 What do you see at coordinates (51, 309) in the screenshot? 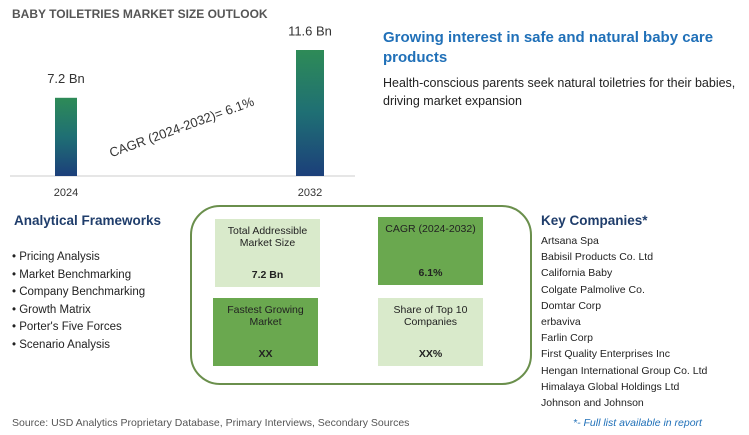
I see `framework-item: • Growth Matrix` at bounding box center [51, 309].